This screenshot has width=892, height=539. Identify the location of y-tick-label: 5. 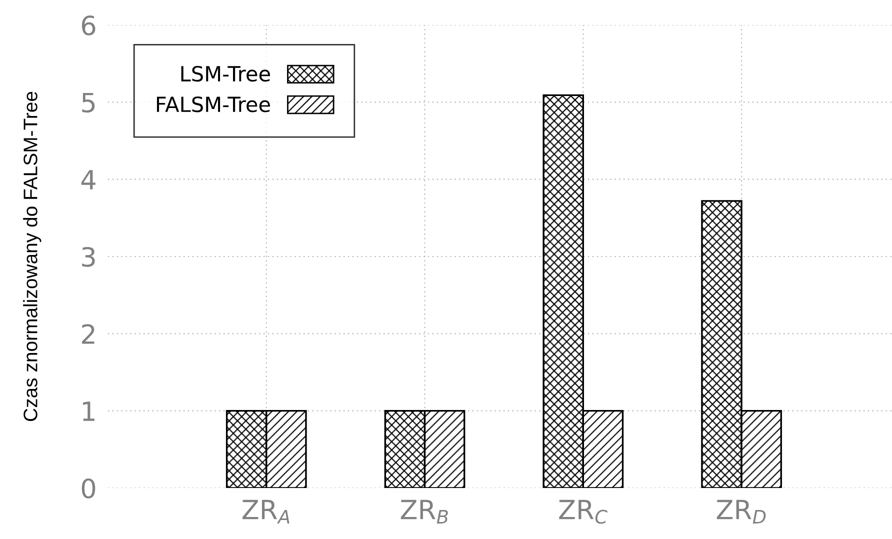
(88, 102).